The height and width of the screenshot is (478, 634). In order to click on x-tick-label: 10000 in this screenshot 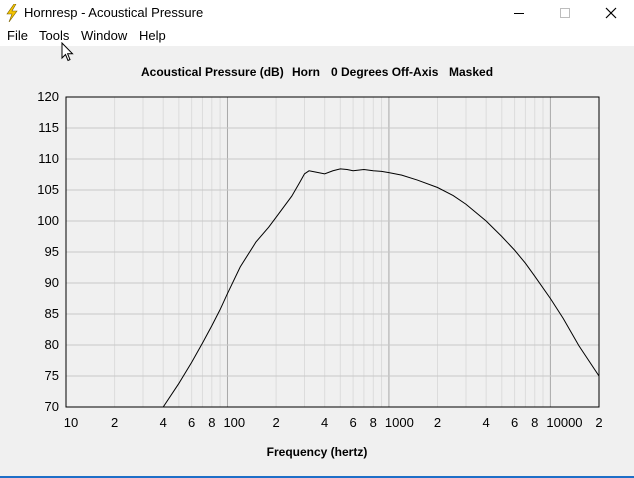, I will do `click(564, 422)`.